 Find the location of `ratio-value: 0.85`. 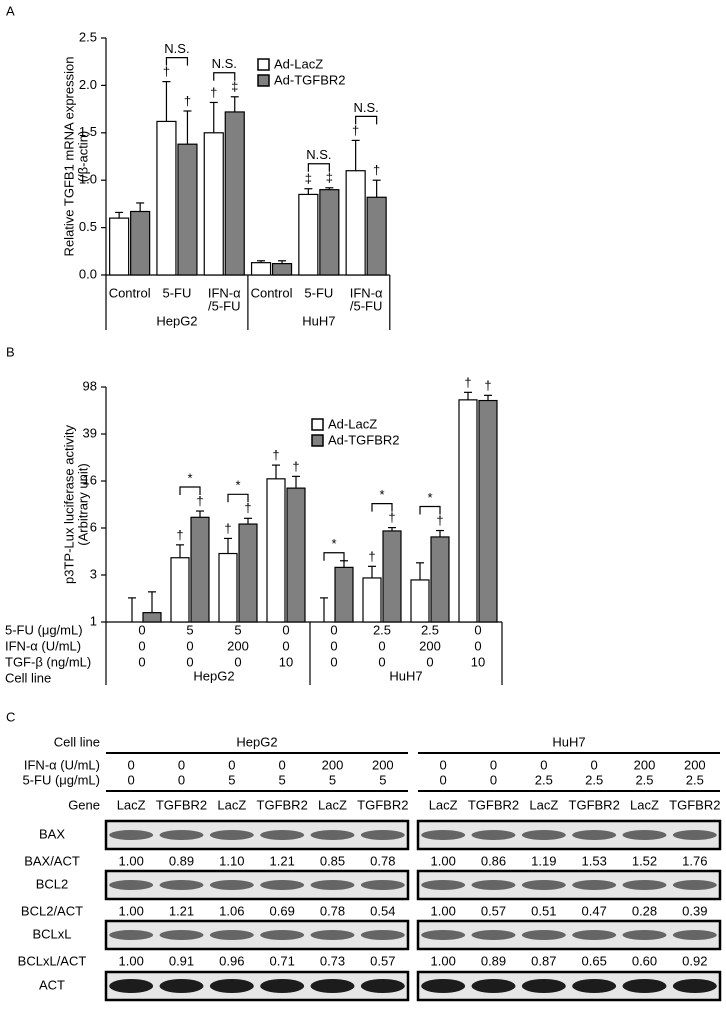

ratio-value: 0.85 is located at coordinates (332, 860).